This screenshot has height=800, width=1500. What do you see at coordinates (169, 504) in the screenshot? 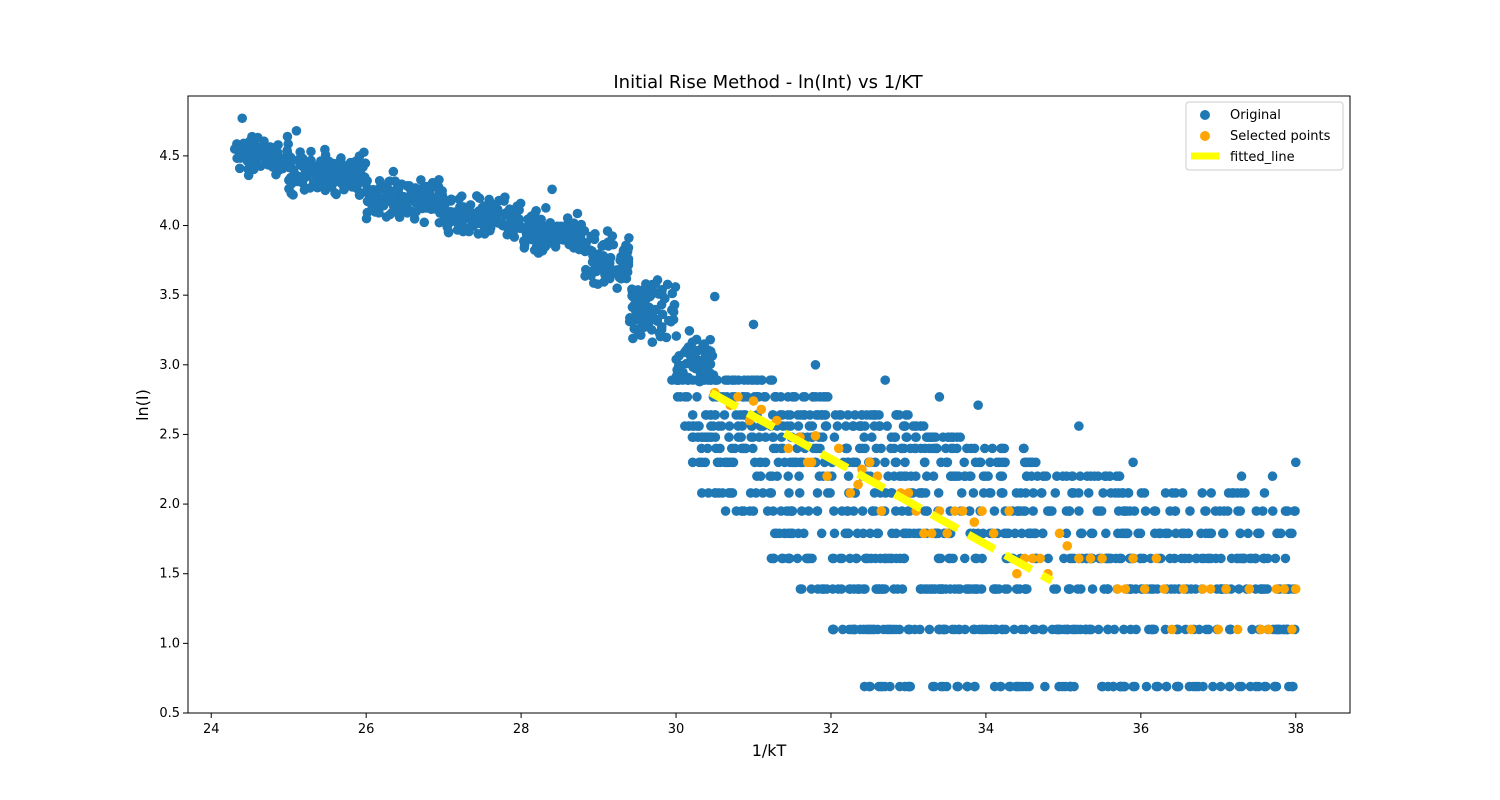
I see `y-tick-label: 2.0` at bounding box center [169, 504].